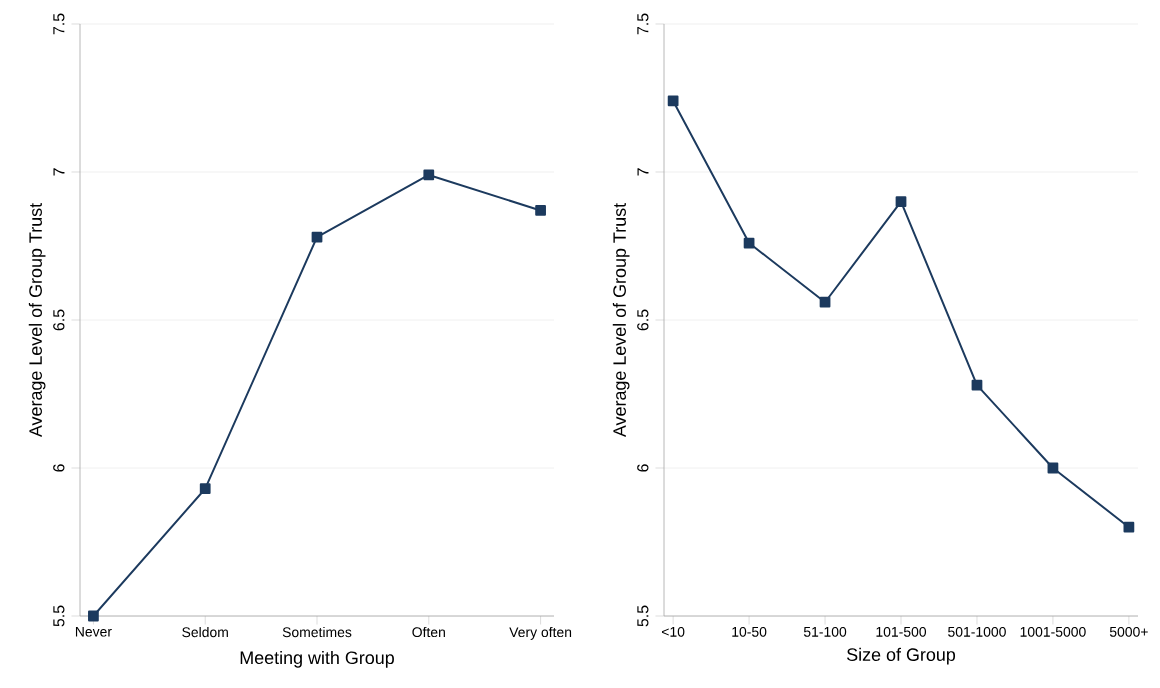  Describe the element at coordinates (317, 659) in the screenshot. I see `x-axis-title: Meeting with Group` at that location.